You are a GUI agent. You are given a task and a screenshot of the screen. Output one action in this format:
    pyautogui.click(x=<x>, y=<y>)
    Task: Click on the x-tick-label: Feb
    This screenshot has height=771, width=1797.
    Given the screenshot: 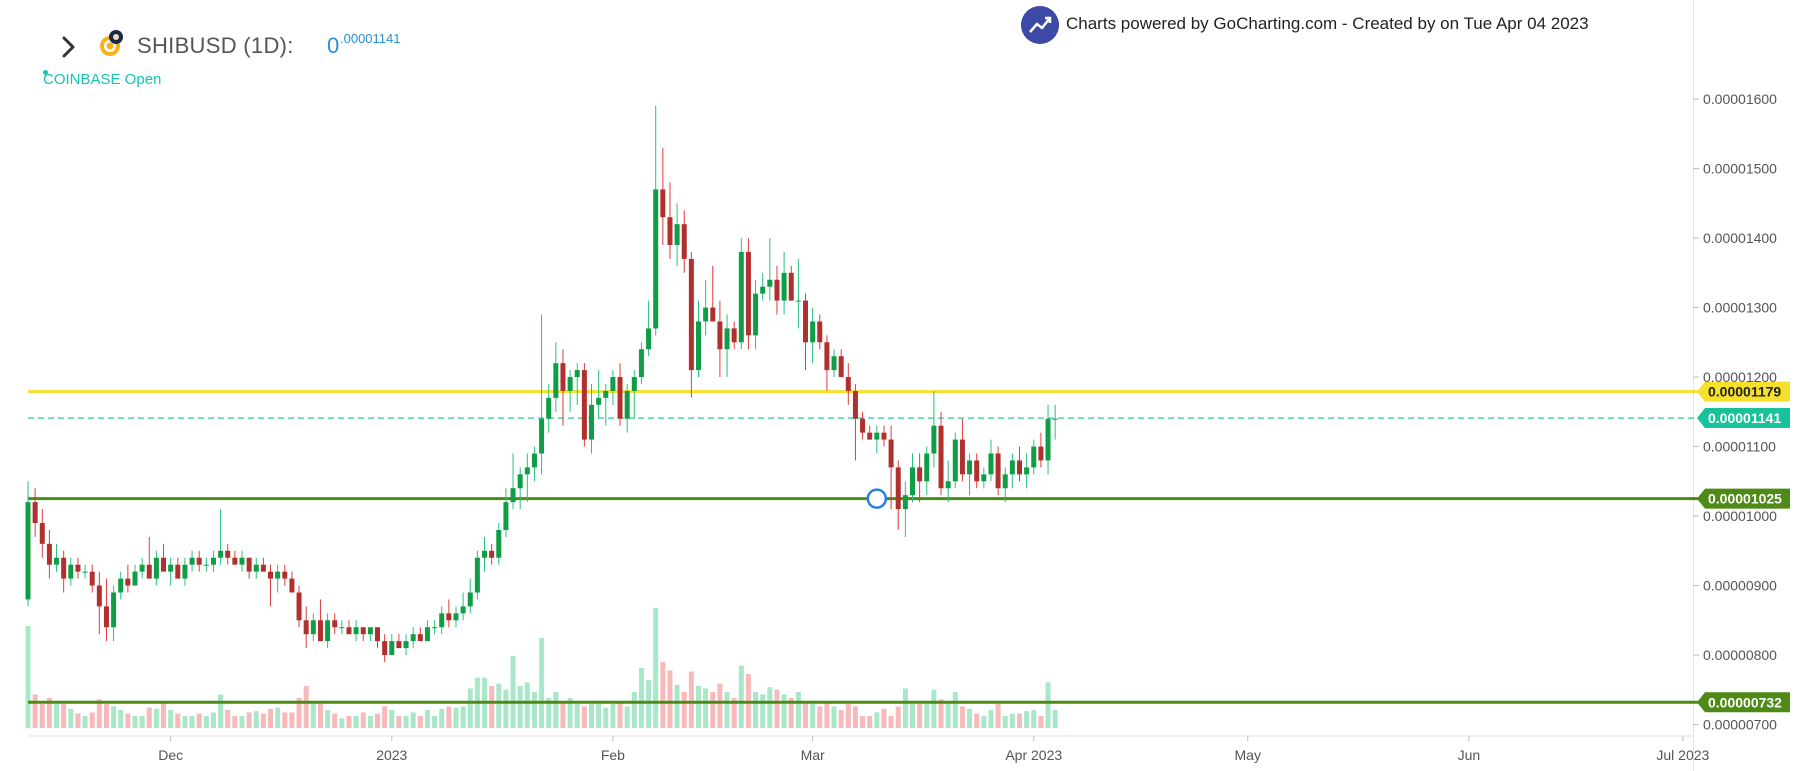 What is the action you would take?
    pyautogui.click(x=613, y=755)
    